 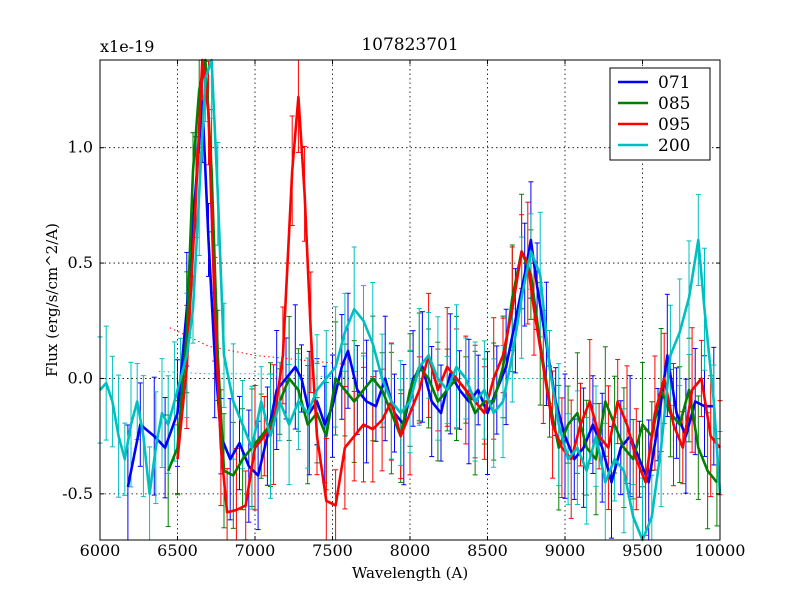 What do you see at coordinates (255, 550) in the screenshot?
I see `x-tick-label: 7000` at bounding box center [255, 550].